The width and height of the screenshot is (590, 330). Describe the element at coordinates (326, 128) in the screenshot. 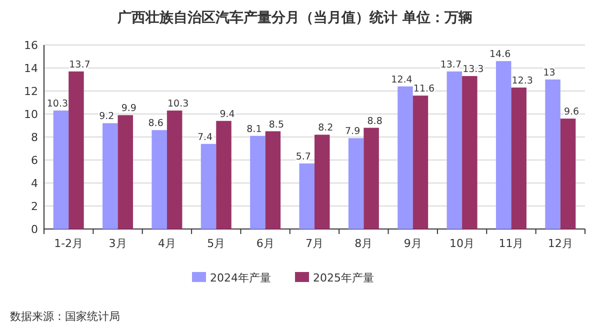

I see `data-label: 8.2` at that location.